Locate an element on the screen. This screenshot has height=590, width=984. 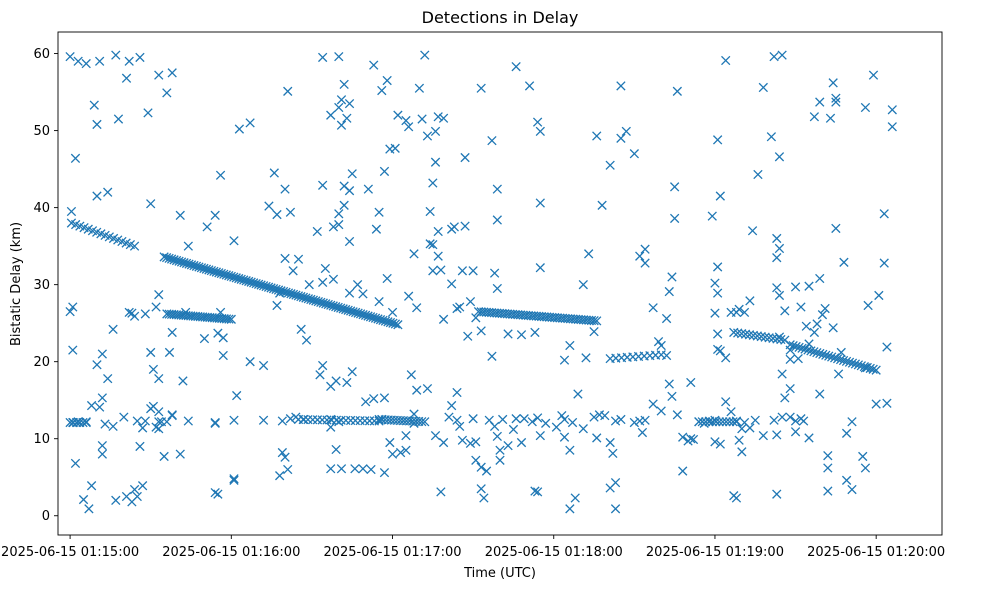
x-tick-label: 2025-06-15 01:16:00 is located at coordinates (231, 552).